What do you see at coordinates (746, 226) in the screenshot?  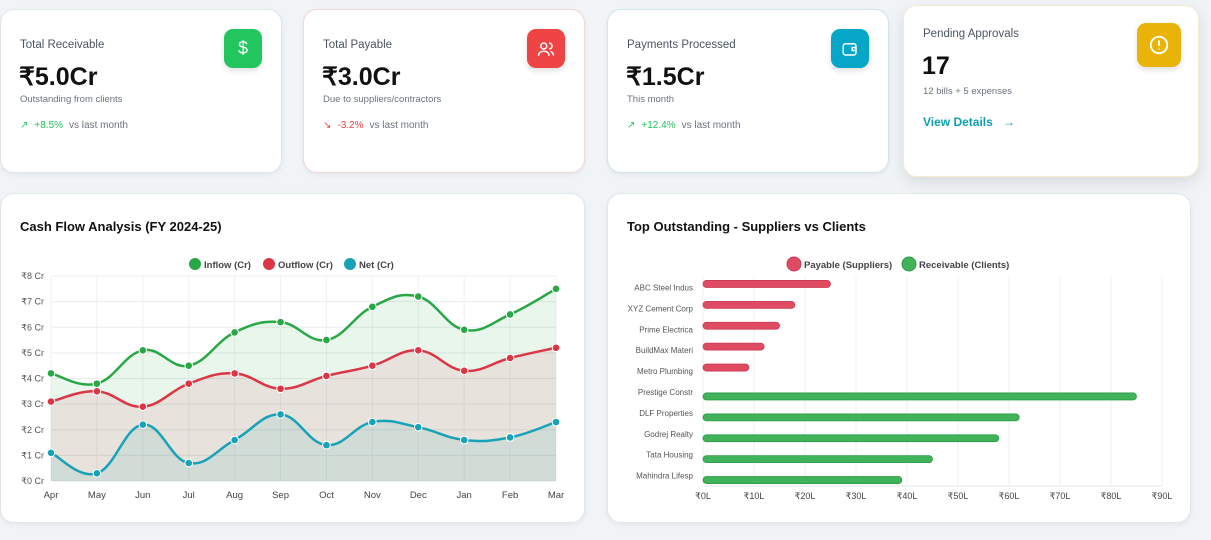 I see `chart-title: Top Outstanding - Suppliers vs Clients` at bounding box center [746, 226].